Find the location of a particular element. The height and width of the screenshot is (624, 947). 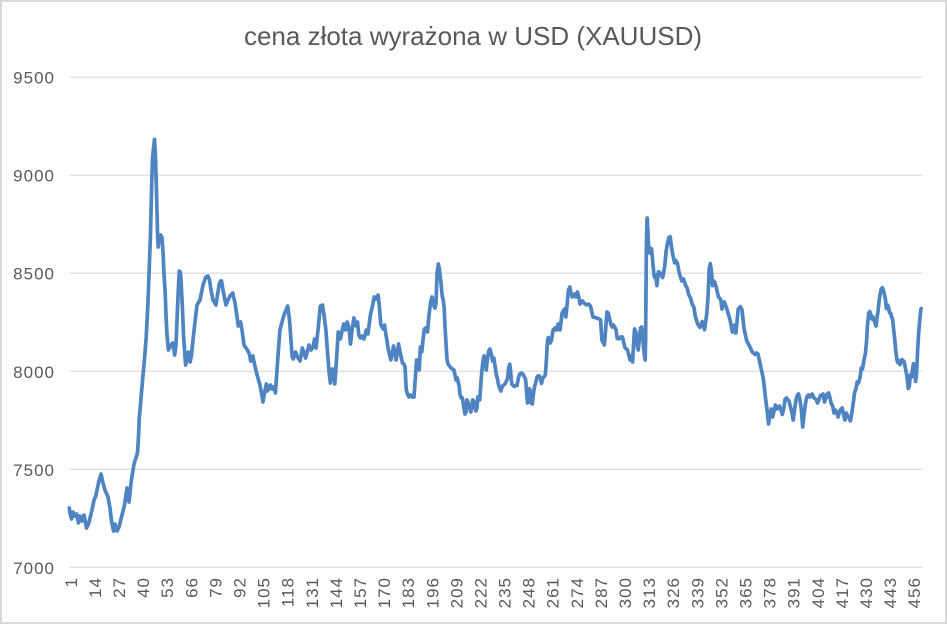

svg-text: 430 is located at coordinates (866, 592).